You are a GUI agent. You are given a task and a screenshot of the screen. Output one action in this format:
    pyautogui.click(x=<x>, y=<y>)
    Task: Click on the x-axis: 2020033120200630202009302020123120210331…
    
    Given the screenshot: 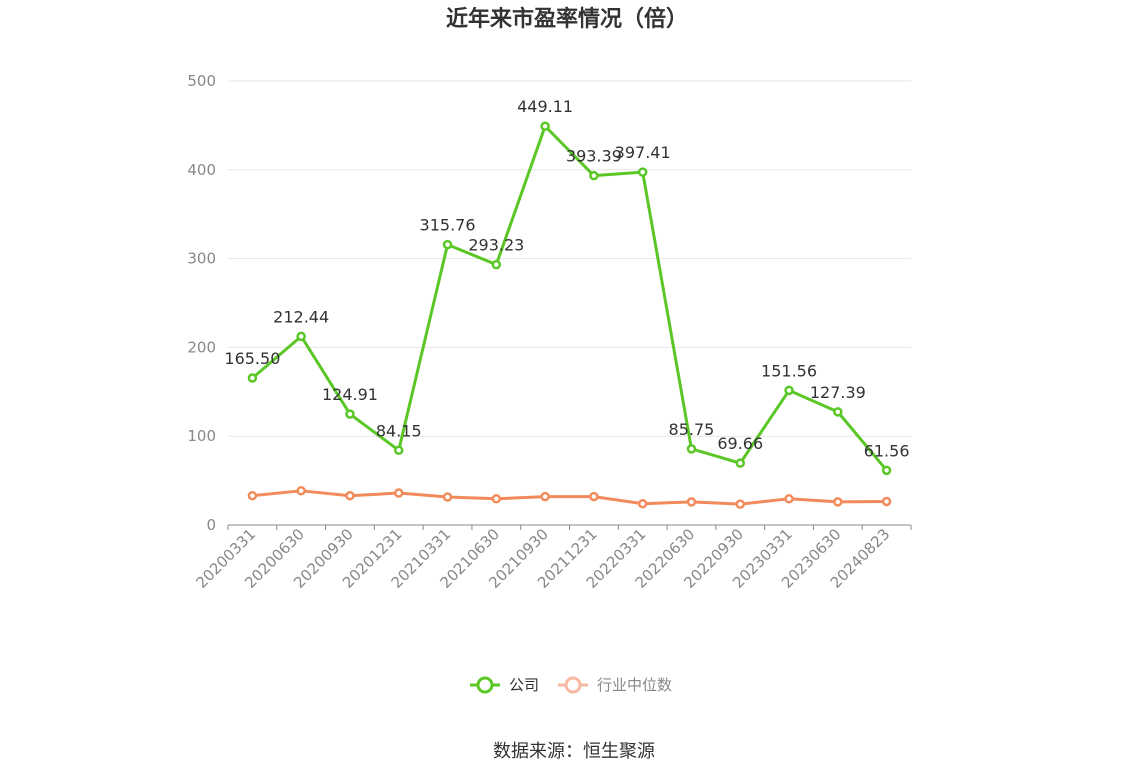 What is the action you would take?
    pyautogui.click(x=552, y=558)
    